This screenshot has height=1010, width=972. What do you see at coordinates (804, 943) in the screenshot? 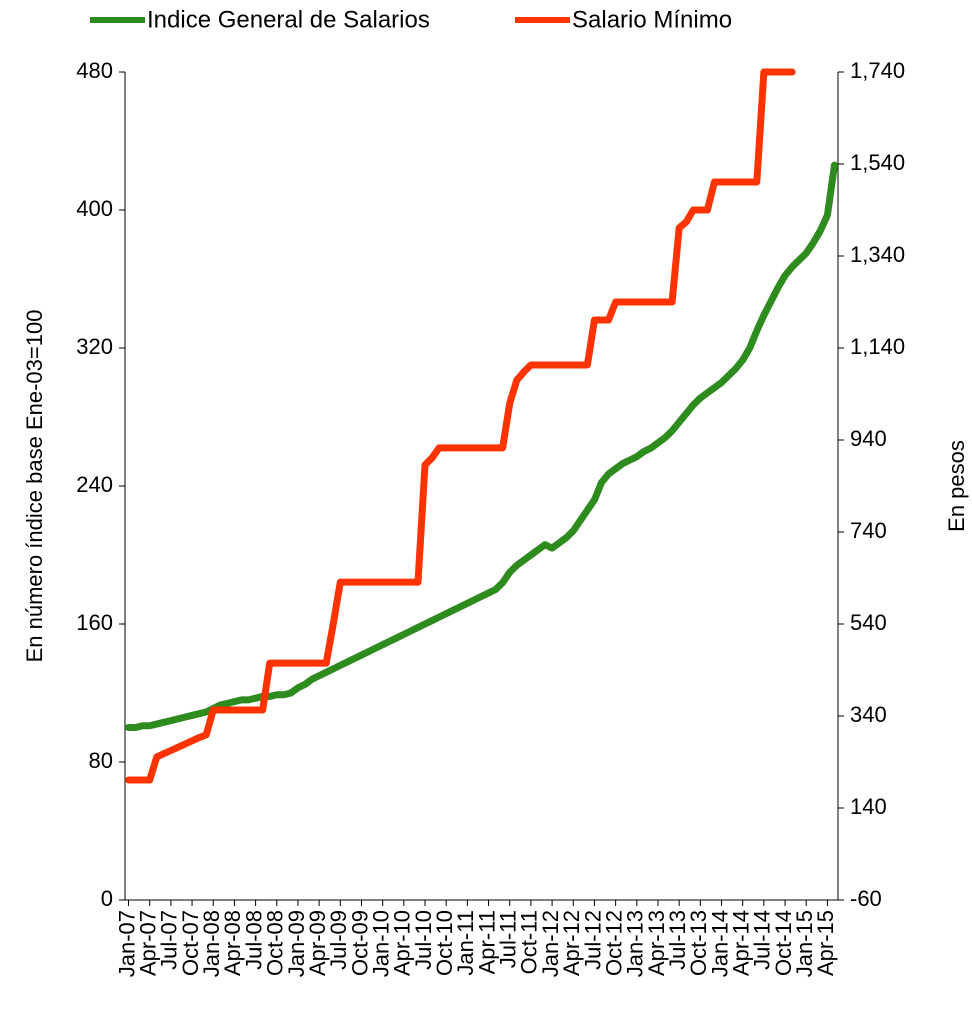
I see `x-tick-label: Jan-15` at bounding box center [804, 943].